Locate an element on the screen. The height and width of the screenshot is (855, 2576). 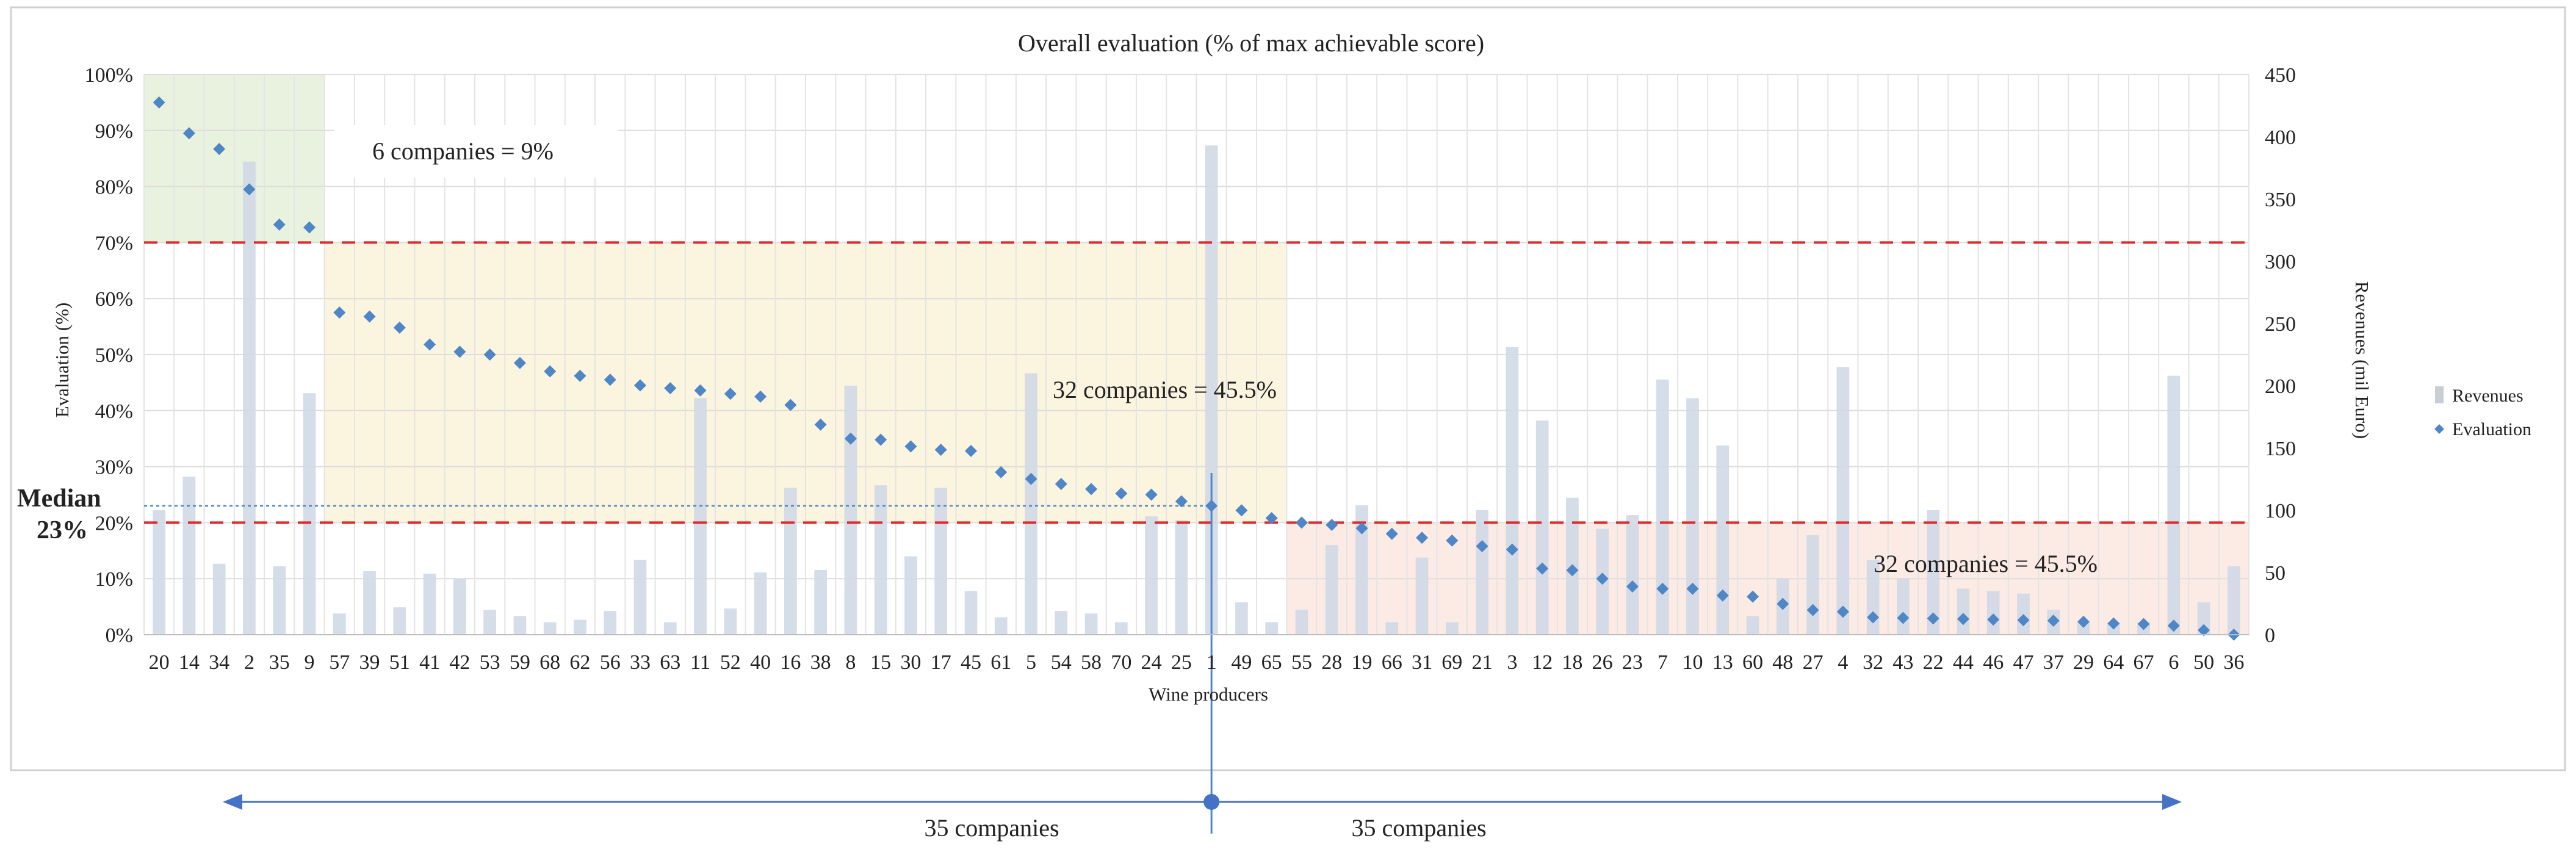
y-tick-left: 80% is located at coordinates (114, 188).